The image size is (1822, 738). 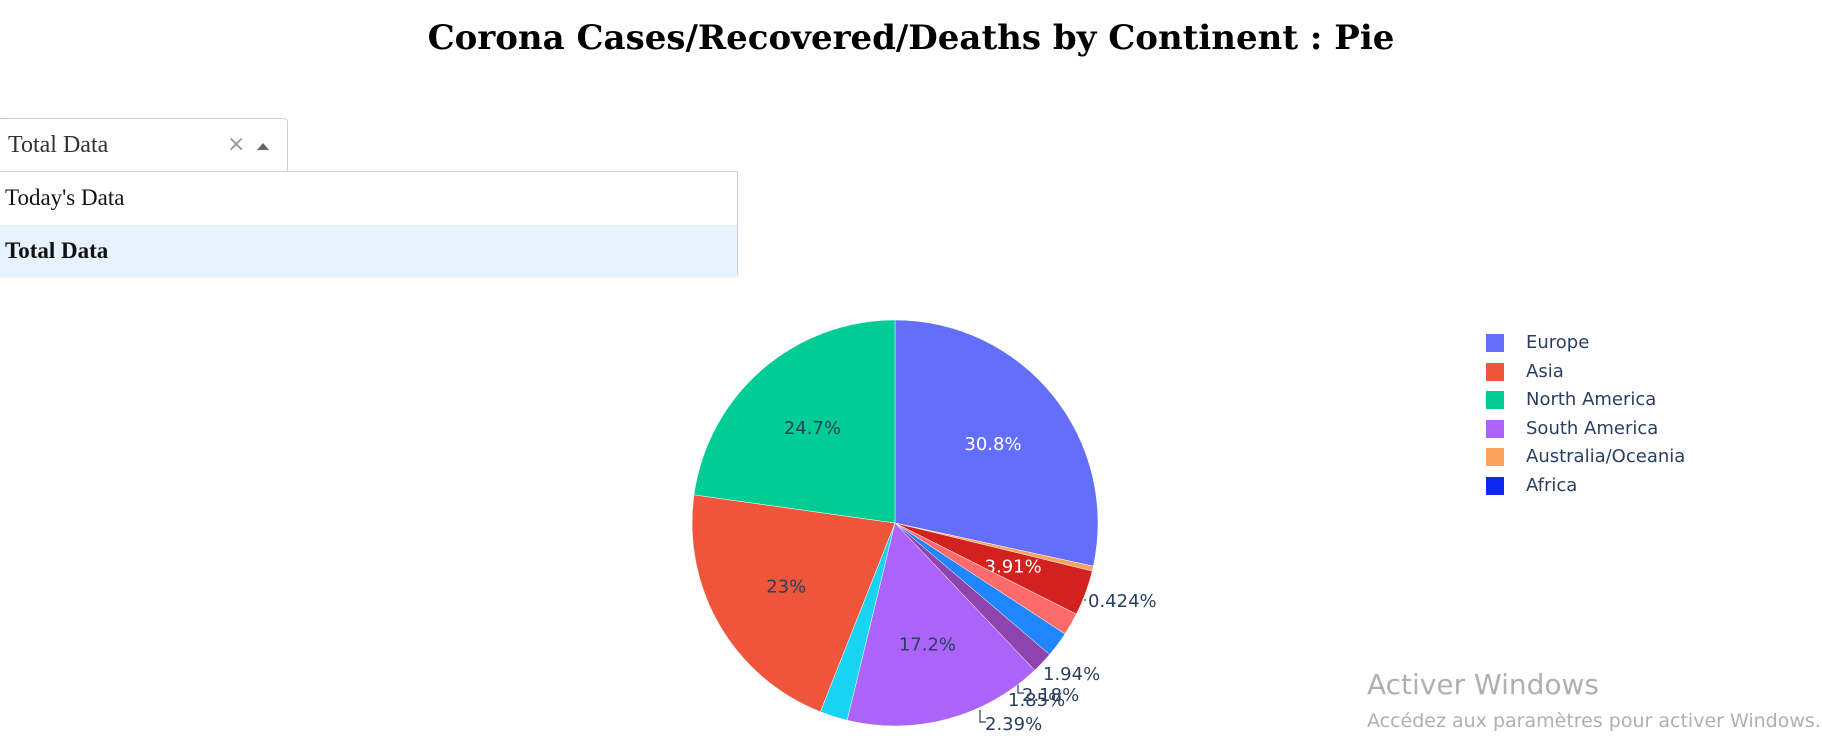 I want to click on chevron-up-icon, so click(x=263, y=146).